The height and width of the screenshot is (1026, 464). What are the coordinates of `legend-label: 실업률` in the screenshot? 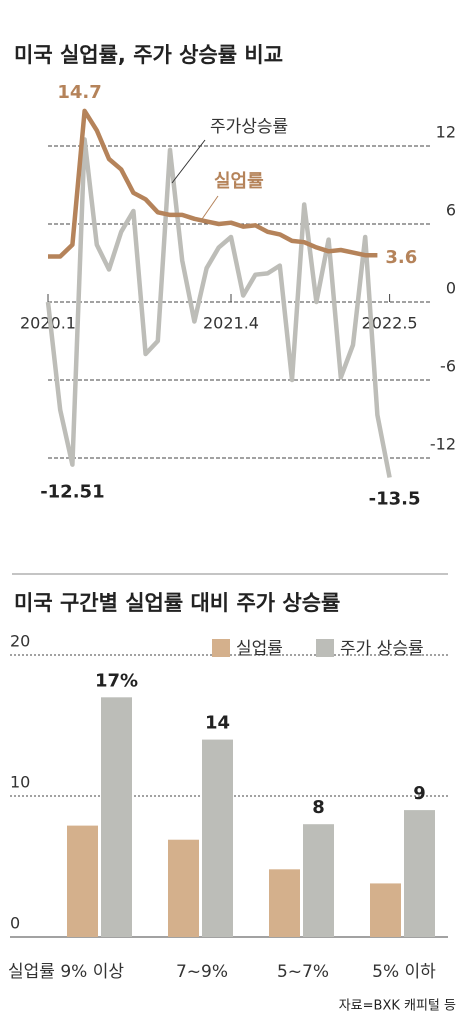 It's located at (259, 649).